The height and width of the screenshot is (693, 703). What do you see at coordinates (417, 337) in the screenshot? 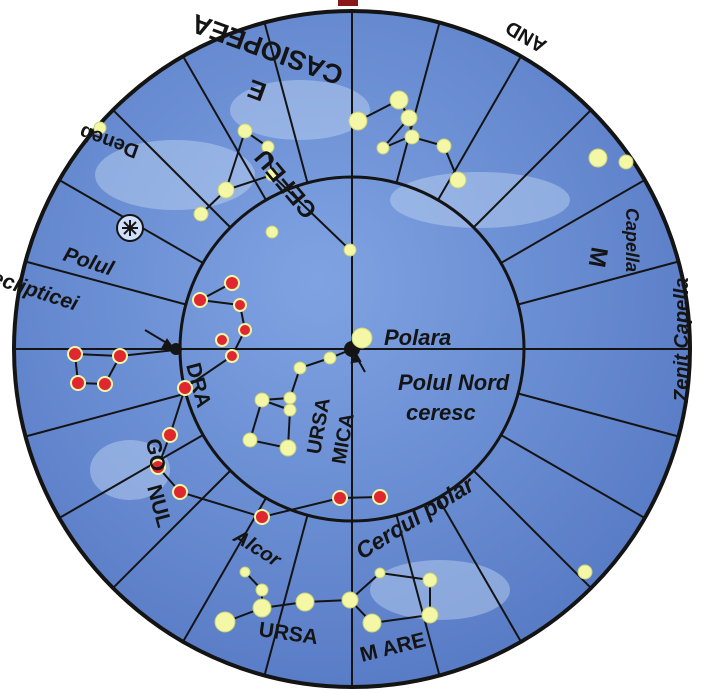
I see `label-polara: Polara` at bounding box center [417, 337].